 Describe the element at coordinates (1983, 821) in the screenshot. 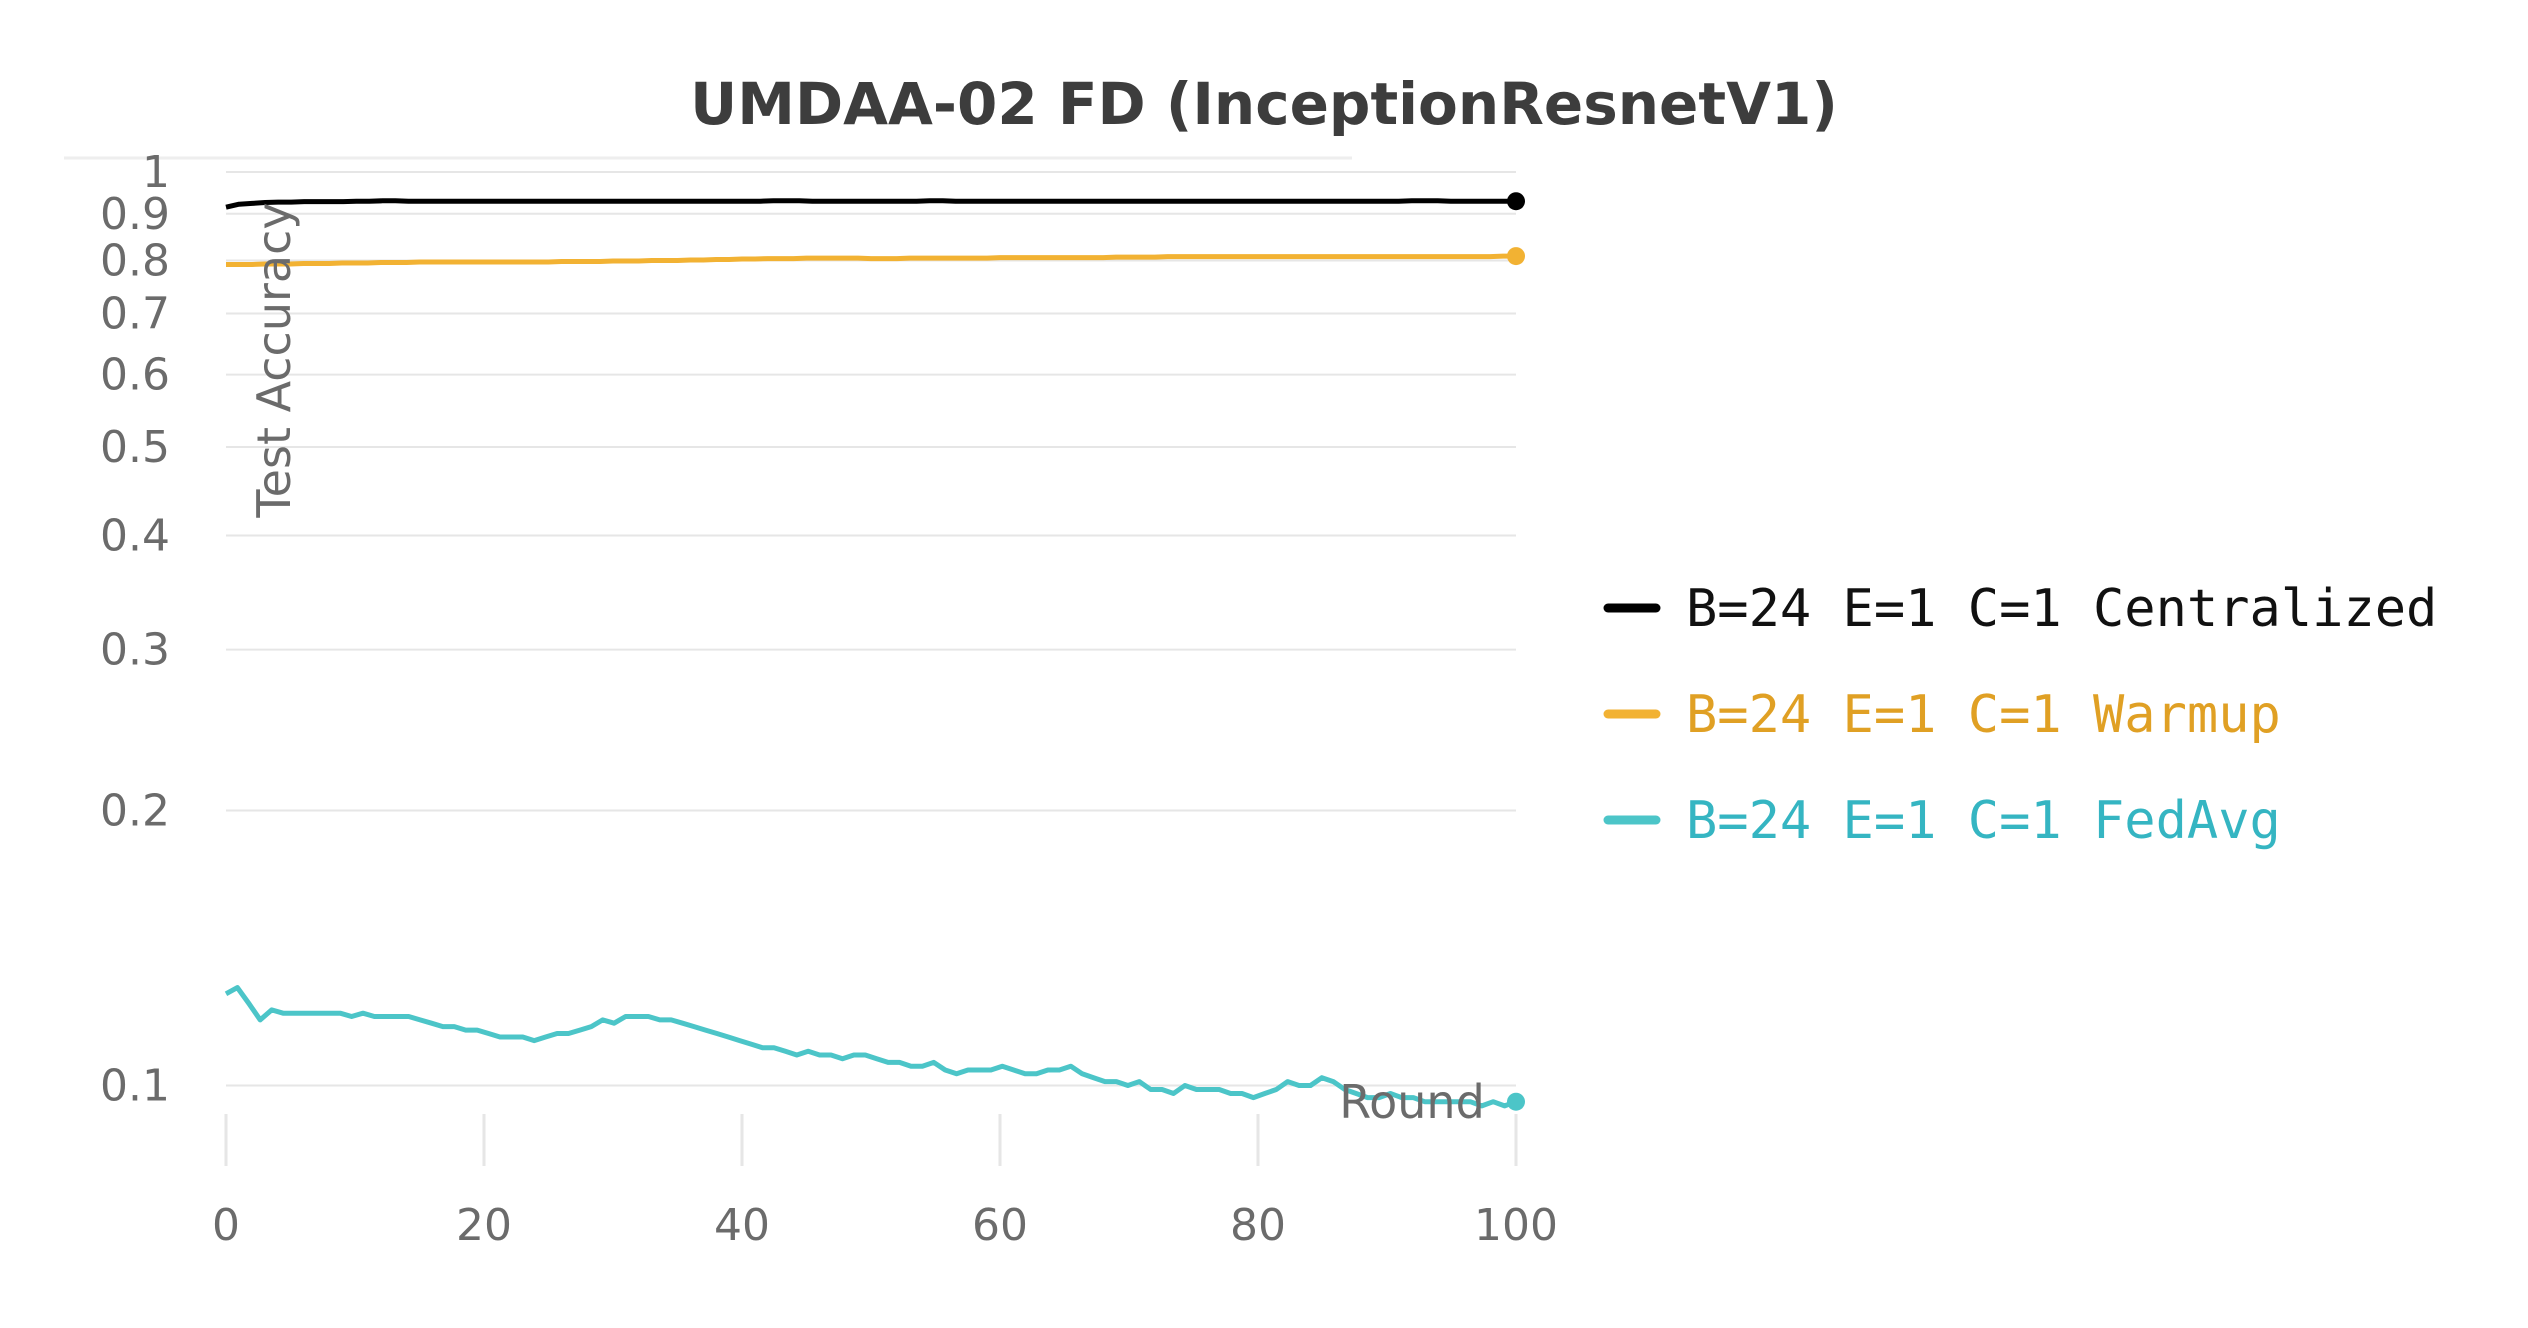

I see `legend-label: B=24 E=1 C=1 FedAvg` at that location.